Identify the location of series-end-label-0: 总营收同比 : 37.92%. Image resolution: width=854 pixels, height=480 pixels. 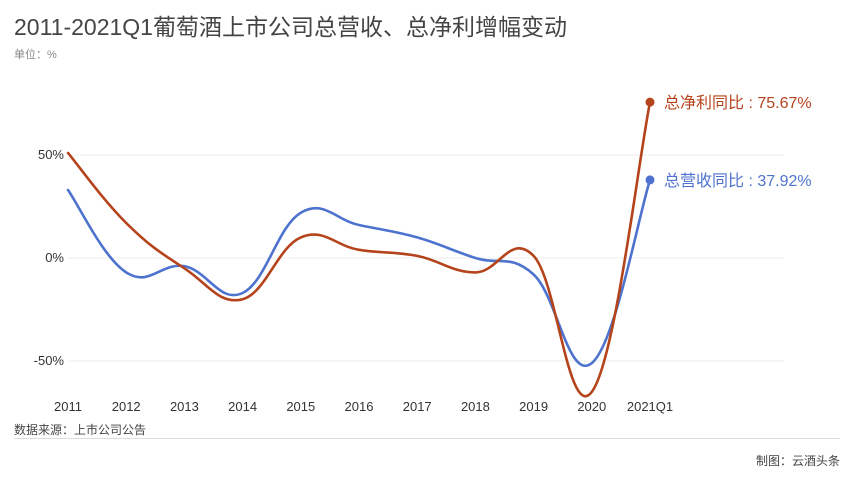
(738, 181).